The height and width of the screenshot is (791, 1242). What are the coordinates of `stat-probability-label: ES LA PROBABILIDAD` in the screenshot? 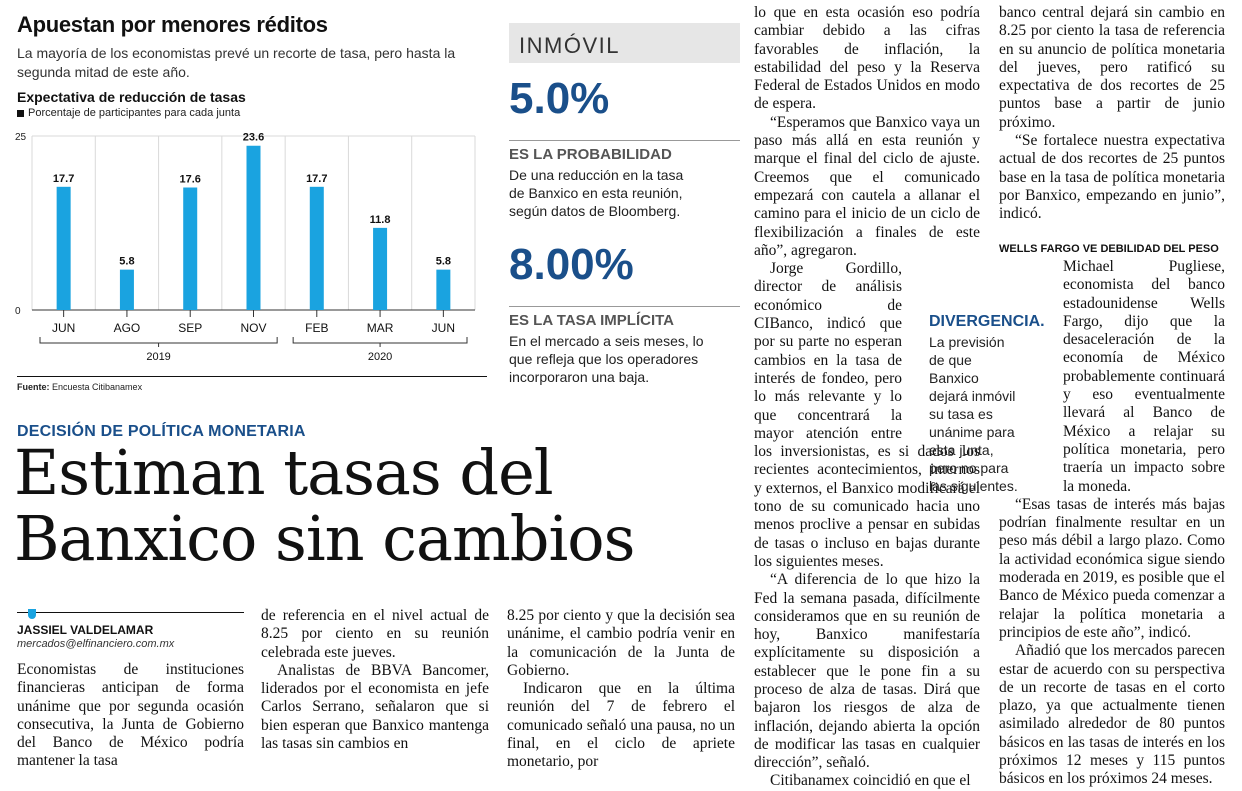 It's located at (590, 154).